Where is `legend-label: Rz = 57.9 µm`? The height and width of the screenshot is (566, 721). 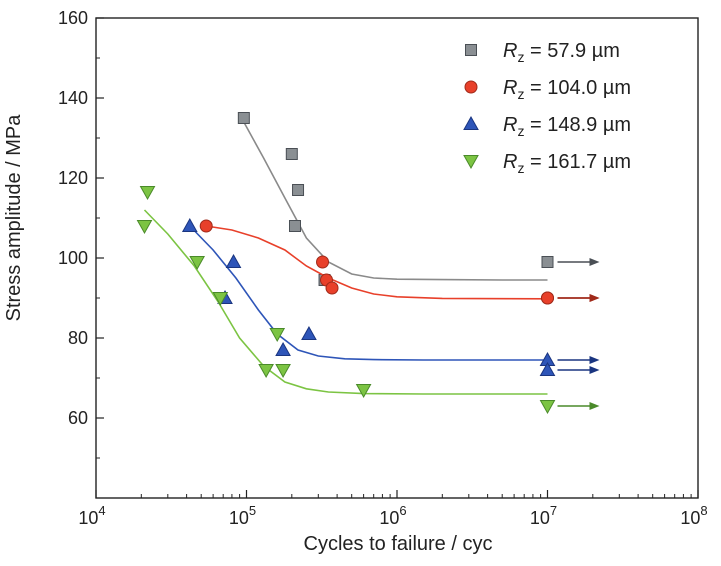
legend-label: Rz = 57.9 µm is located at coordinates (561, 52).